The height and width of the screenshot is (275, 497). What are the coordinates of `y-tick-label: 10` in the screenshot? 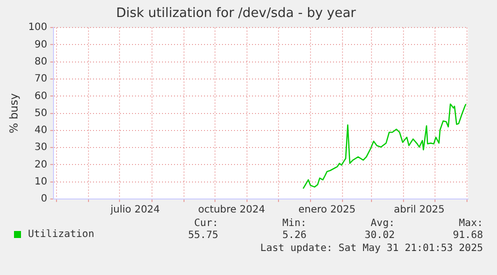 It's located at (41, 182).